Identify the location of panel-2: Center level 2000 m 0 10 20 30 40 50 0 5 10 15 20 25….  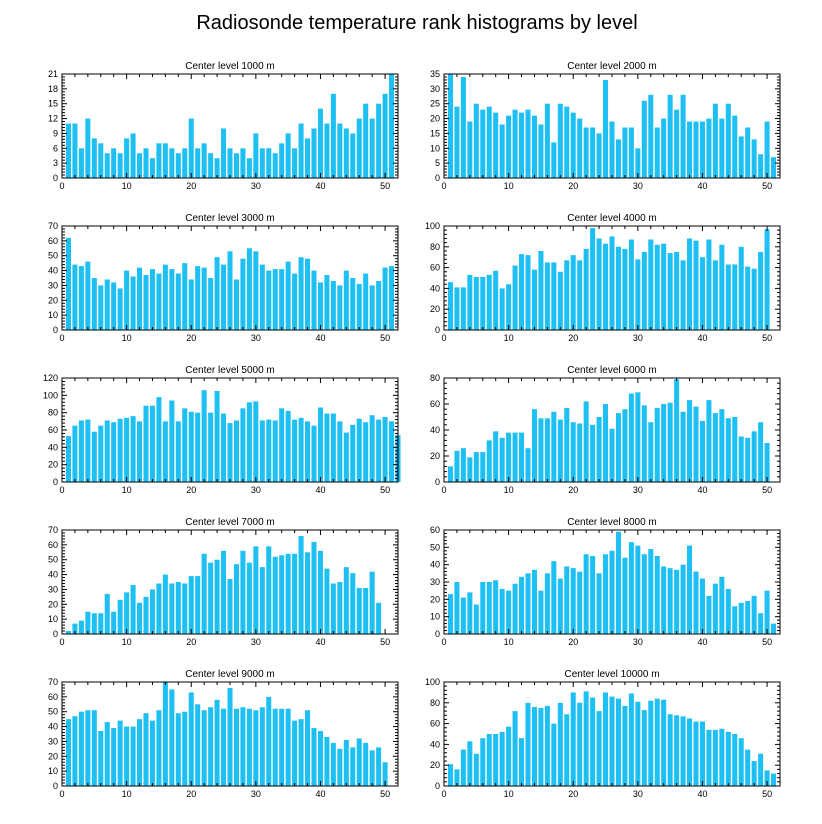
(605, 126).